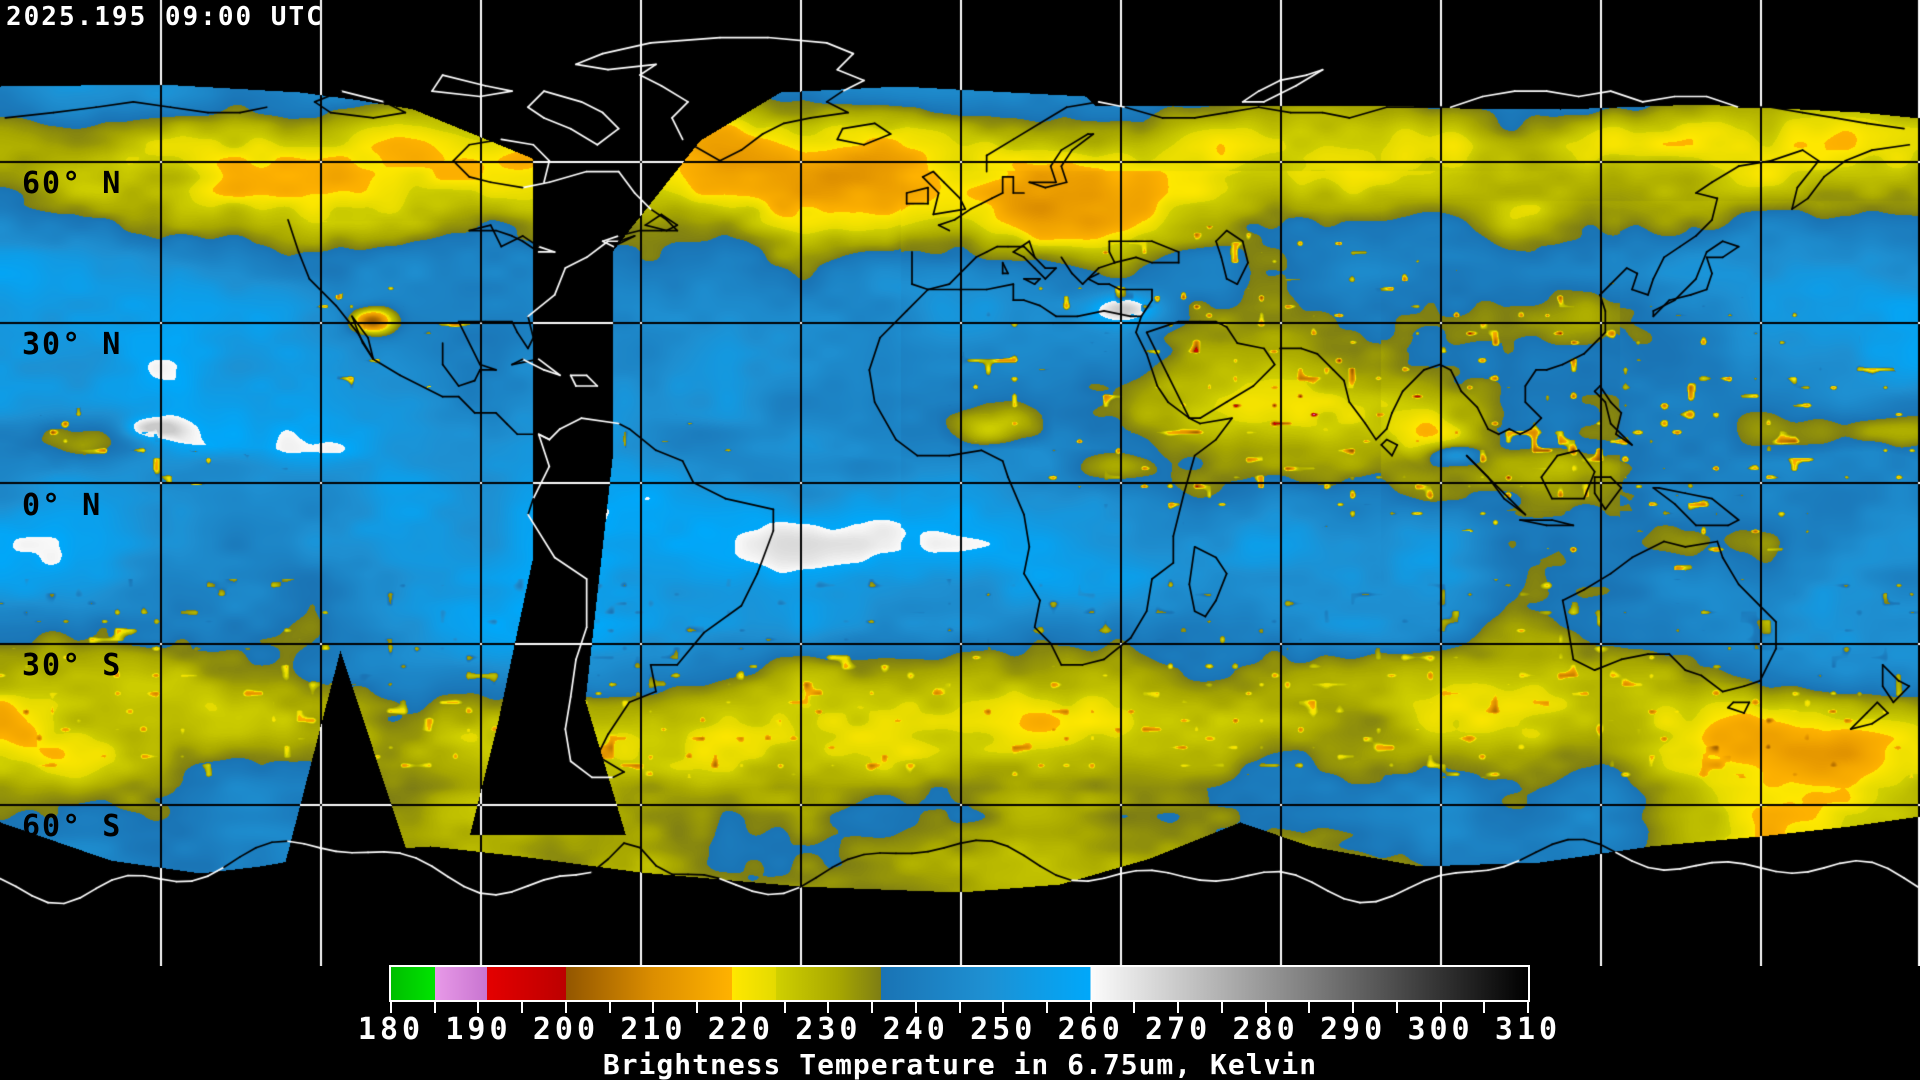  What do you see at coordinates (165, 17) in the screenshot?
I see `timestamp-label: 2025.195 09:00 UTC` at bounding box center [165, 17].